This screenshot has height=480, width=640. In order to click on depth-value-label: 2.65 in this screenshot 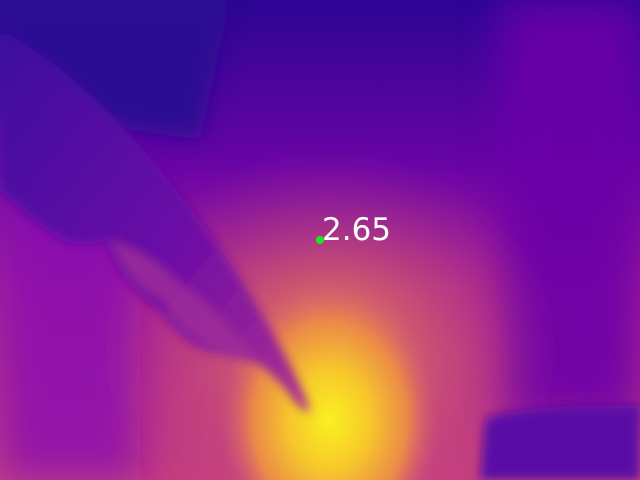, I will do `click(357, 230)`.